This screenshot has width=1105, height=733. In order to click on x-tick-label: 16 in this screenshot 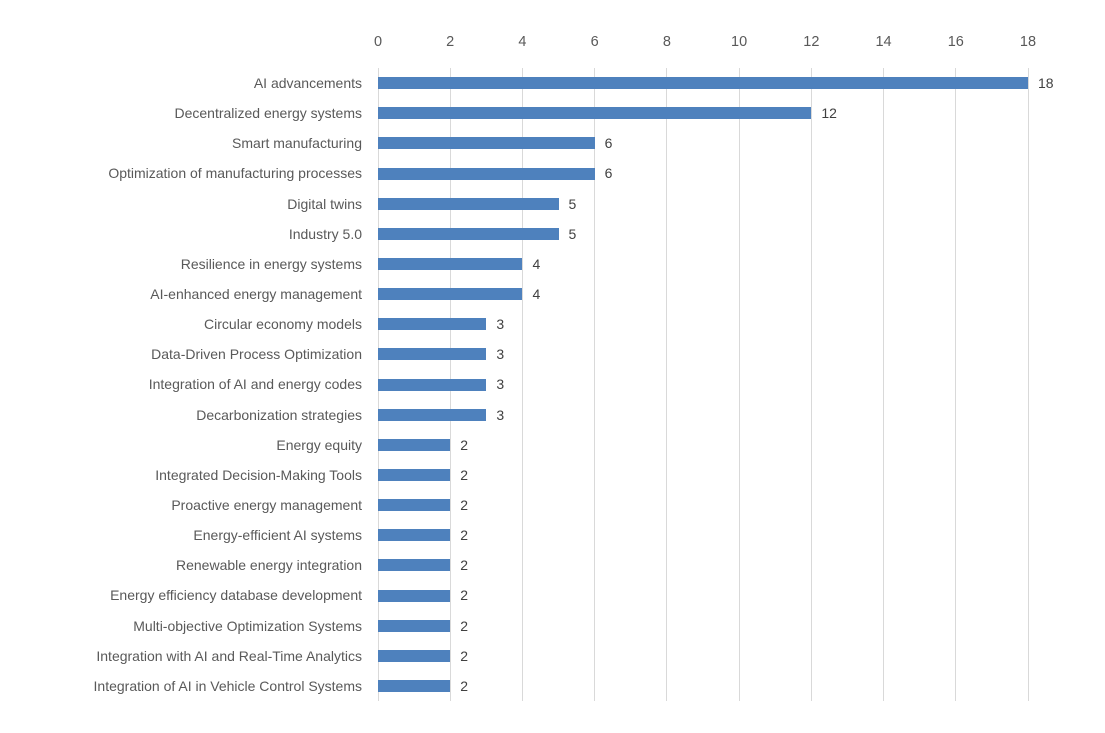, I will do `click(955, 42)`.